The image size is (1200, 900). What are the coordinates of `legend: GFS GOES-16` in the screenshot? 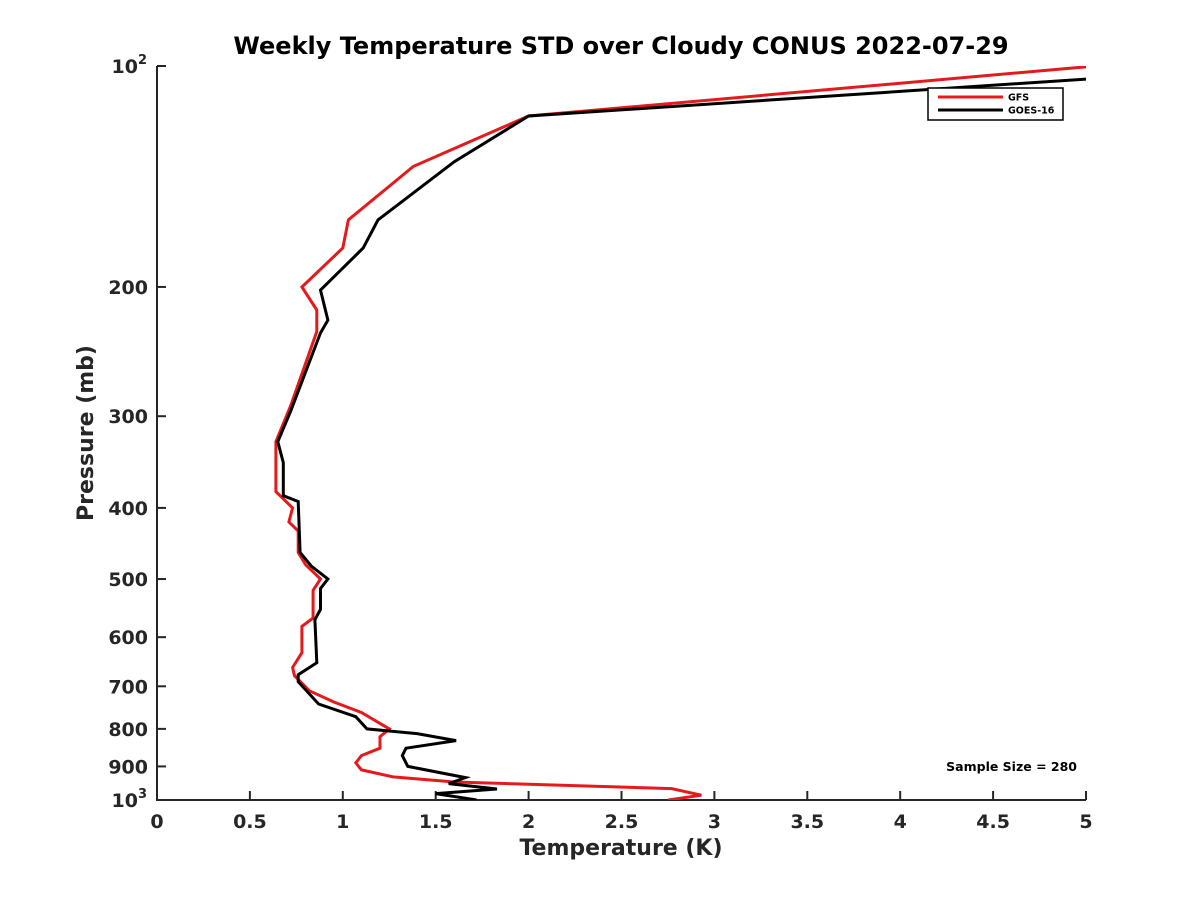 It's located at (995, 104).